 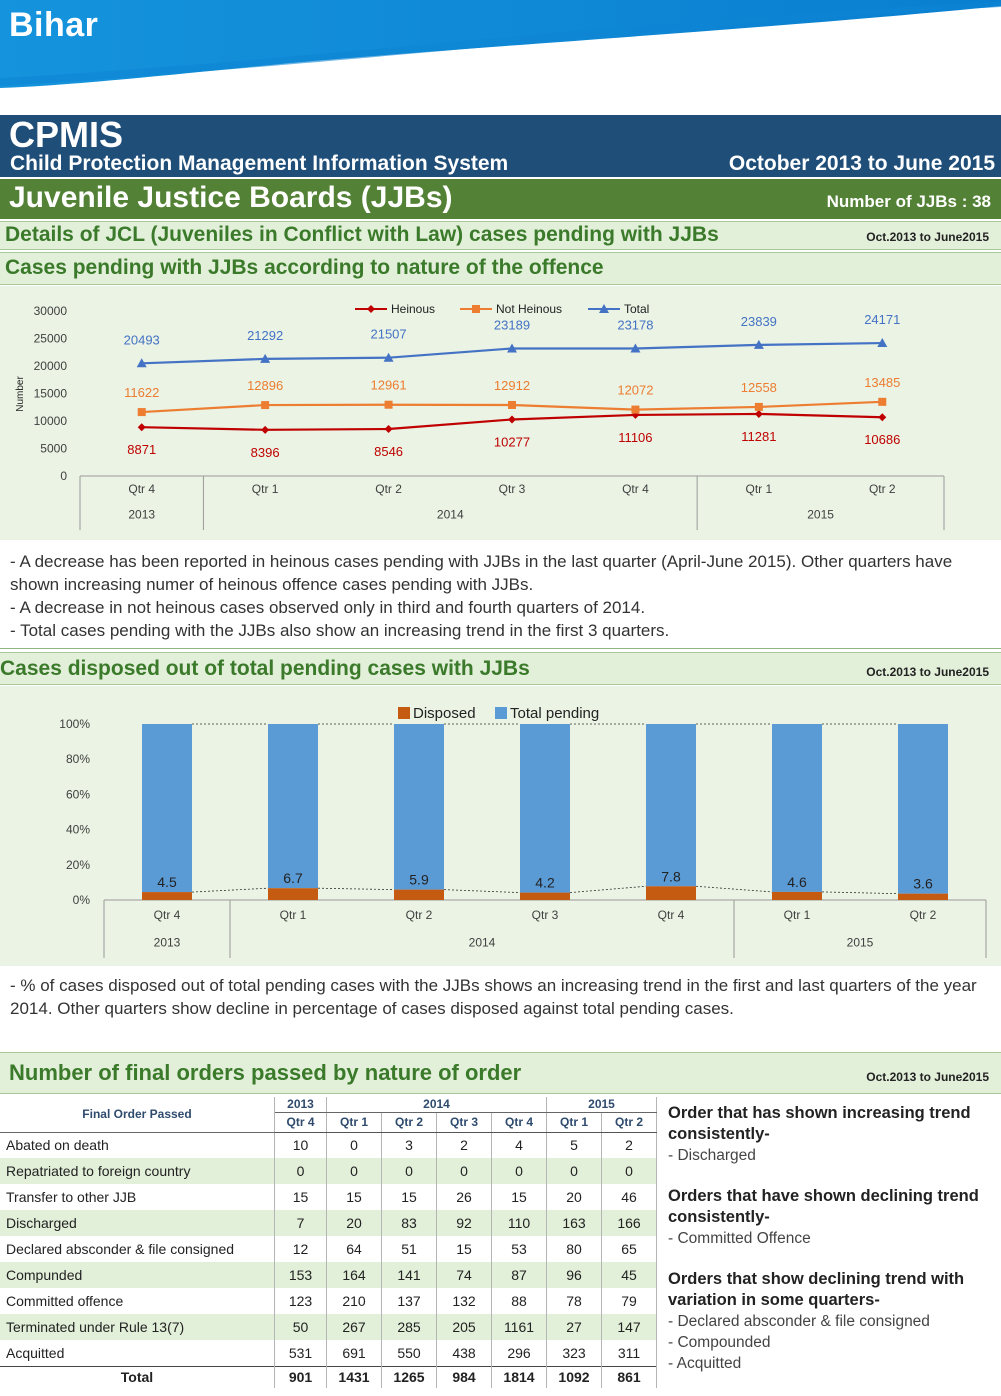 What do you see at coordinates (137, 1249) in the screenshot?
I see `table-row-label: Declared absconder & file consigned` at bounding box center [137, 1249].